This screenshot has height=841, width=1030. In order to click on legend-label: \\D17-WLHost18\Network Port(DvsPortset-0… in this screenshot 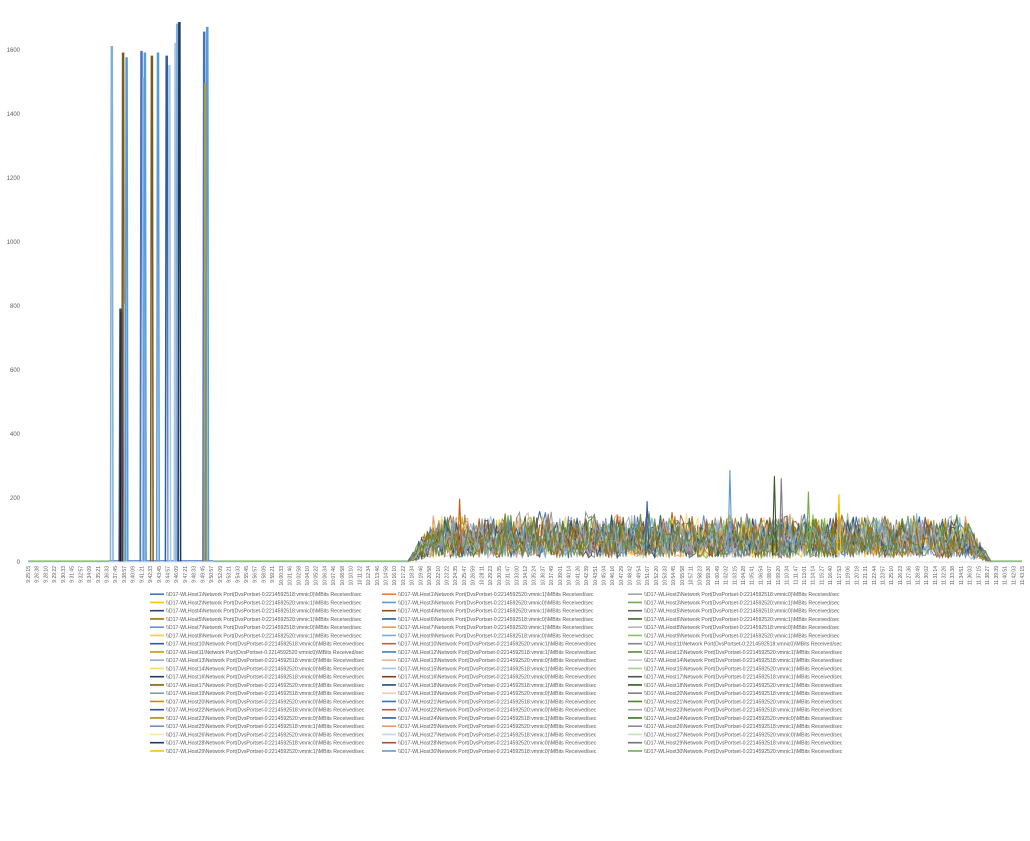, I will do `click(743, 686)`.